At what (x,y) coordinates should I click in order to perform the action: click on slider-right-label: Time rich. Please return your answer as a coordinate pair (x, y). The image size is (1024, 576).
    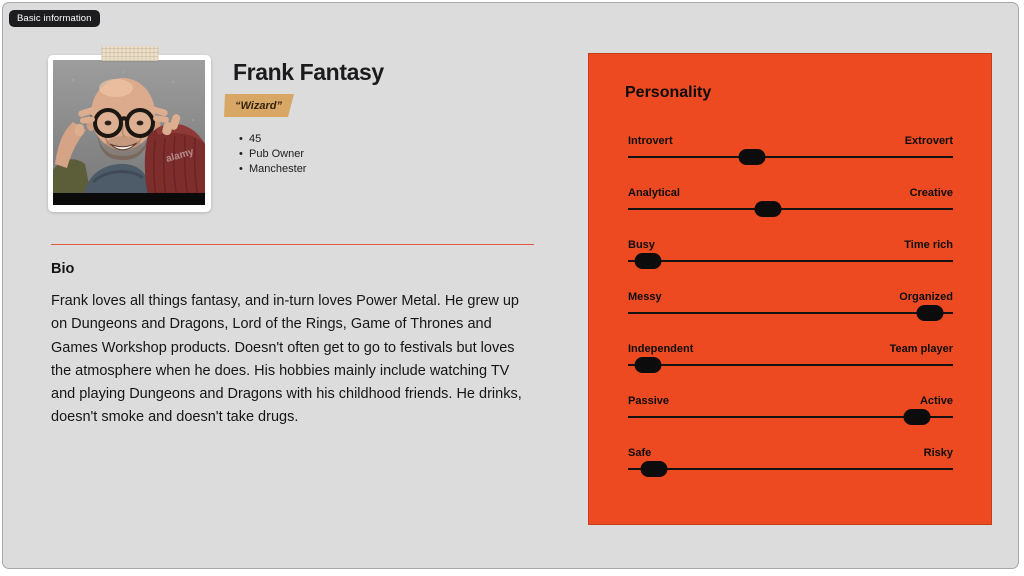
    Looking at the image, I should click on (928, 245).